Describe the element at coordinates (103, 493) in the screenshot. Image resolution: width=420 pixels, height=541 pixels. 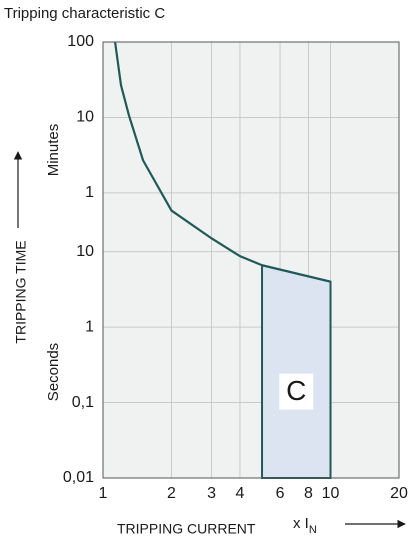
I see `x-tick-label: 1` at that location.